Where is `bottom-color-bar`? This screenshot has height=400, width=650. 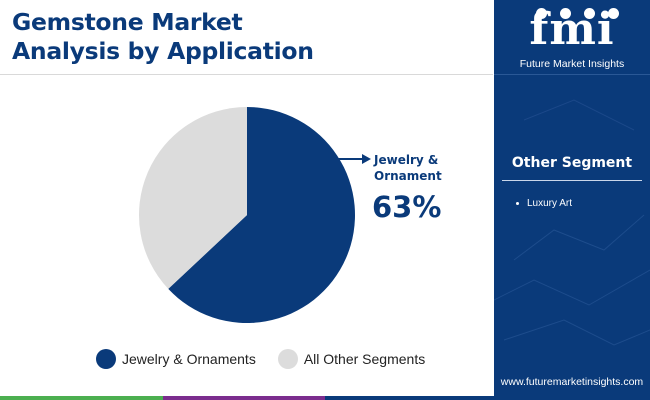
bottom-color-bar is located at coordinates (325, 398).